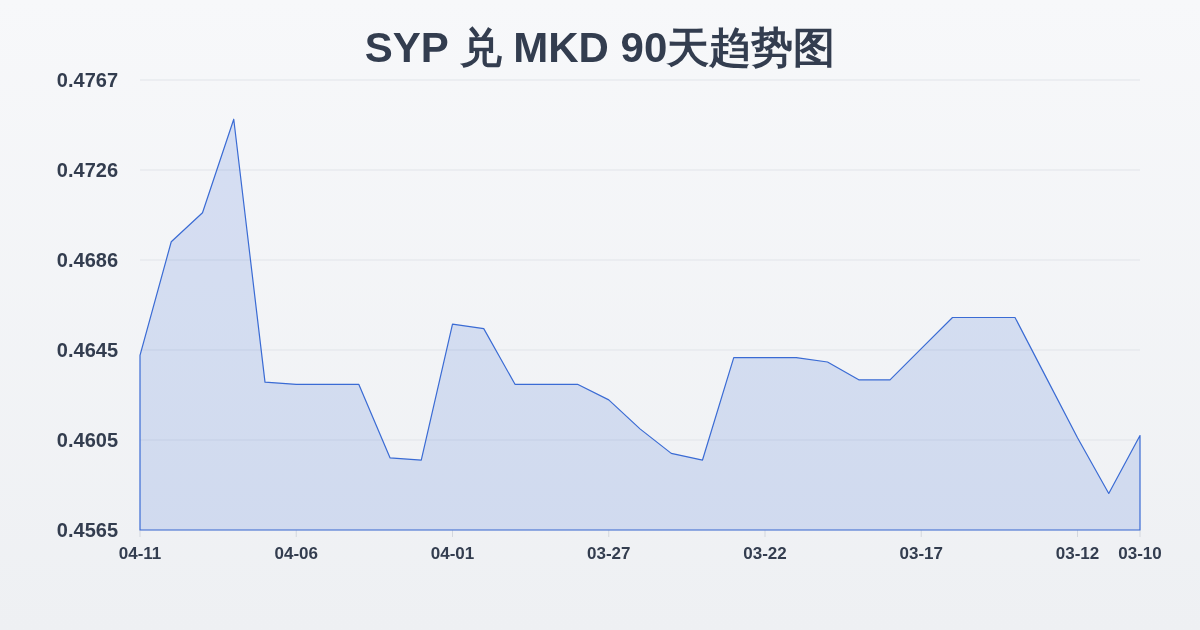 This screenshot has height=630, width=1200. I want to click on x-tick-label: 03-12, so click(1077, 553).